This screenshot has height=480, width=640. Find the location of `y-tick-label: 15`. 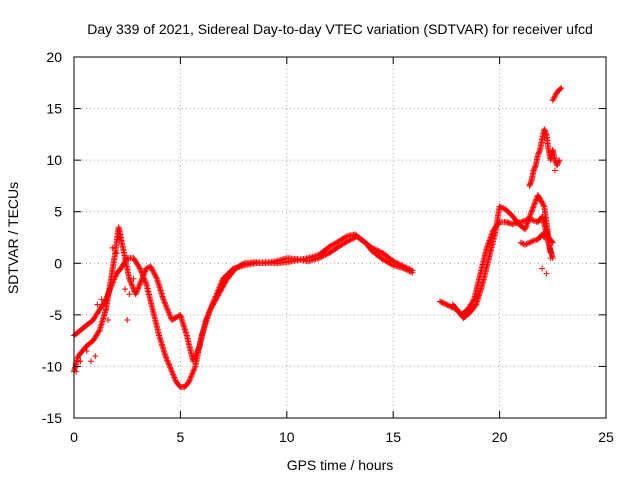

y-tick-label: 15 is located at coordinates (54, 109).